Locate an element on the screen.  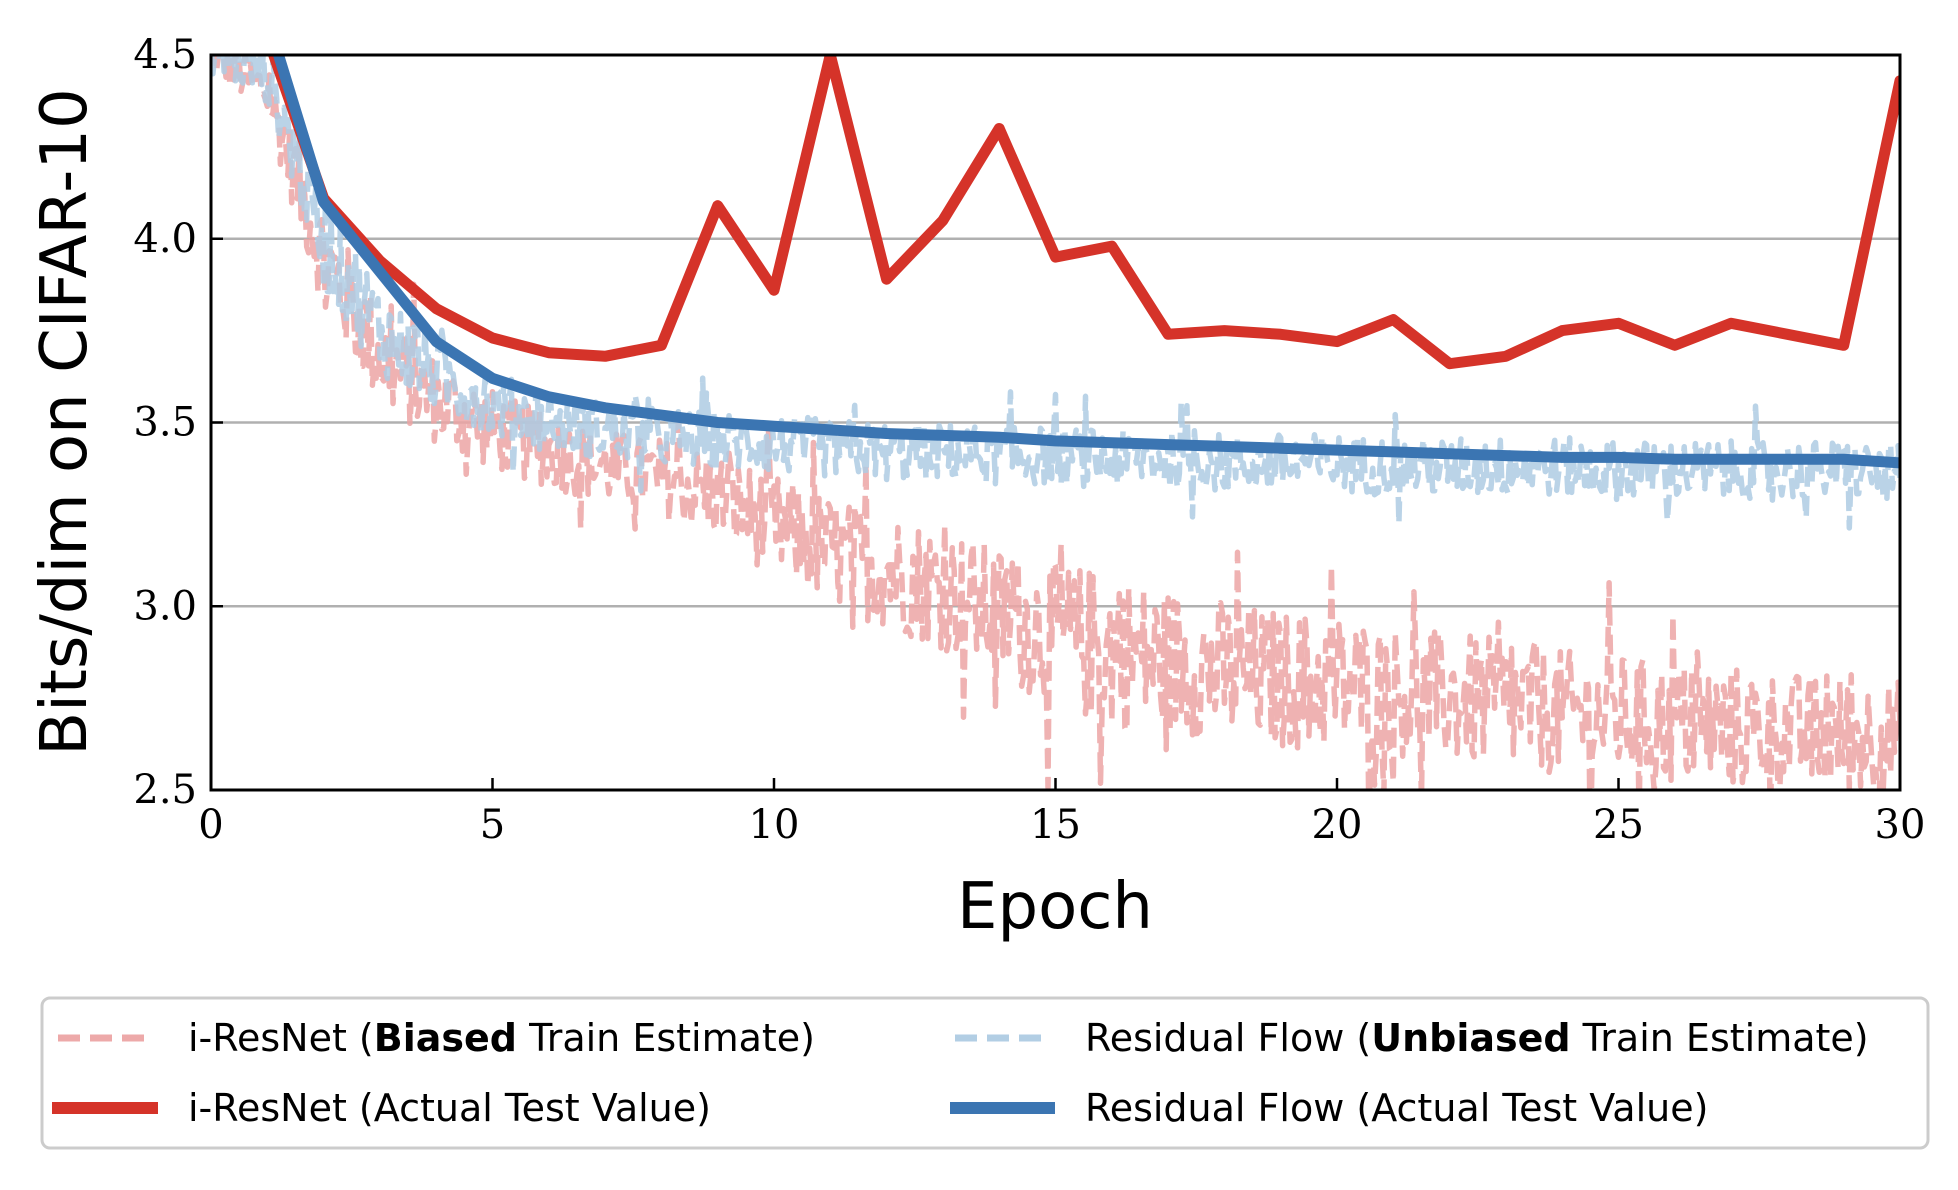
legend-label-bold: Unbiased is located at coordinates (1470, 1038).